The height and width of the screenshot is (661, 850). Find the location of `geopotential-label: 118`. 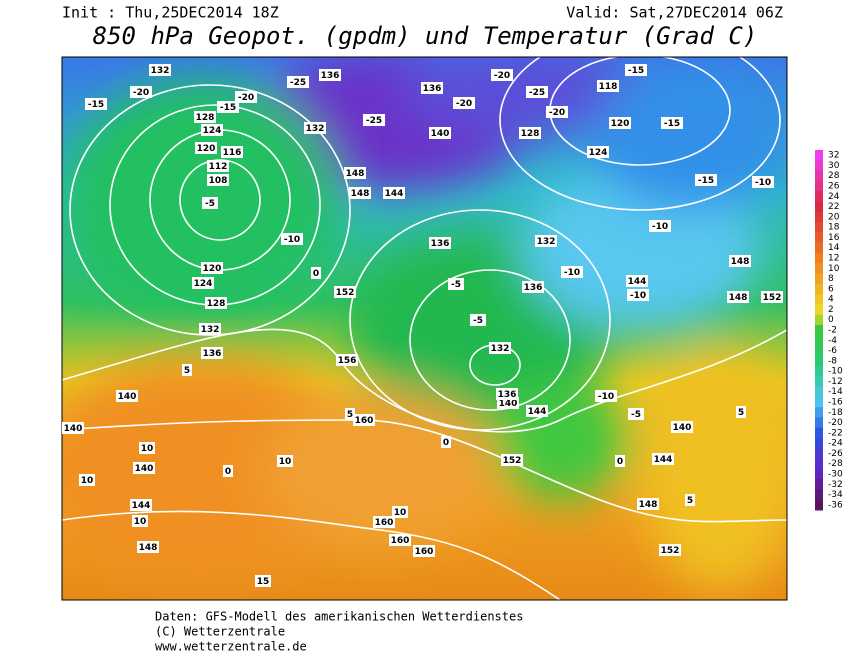

geopotential-label: 118 is located at coordinates (608, 87).